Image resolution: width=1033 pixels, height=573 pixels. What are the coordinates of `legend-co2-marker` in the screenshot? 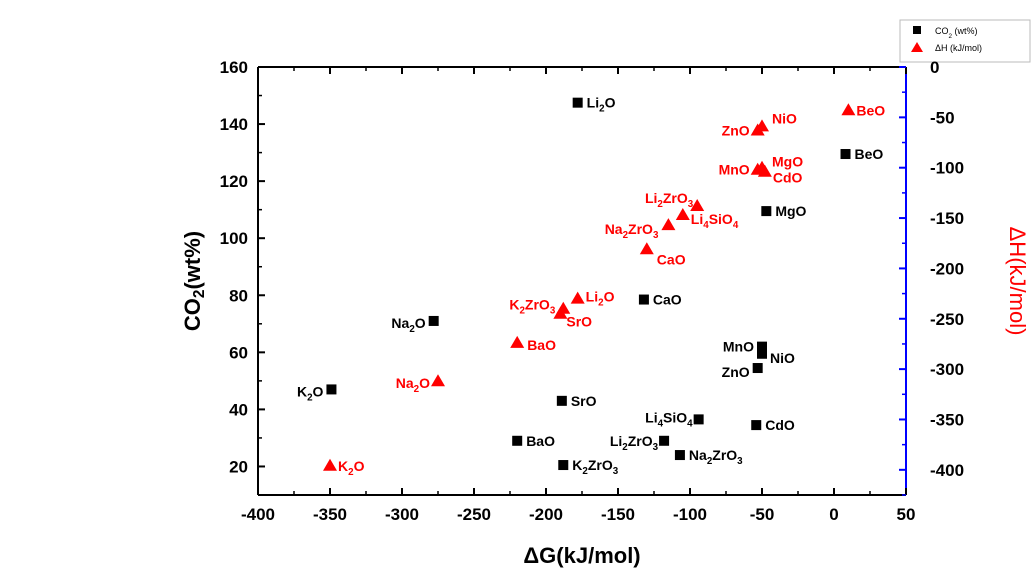 It's located at (917, 30).